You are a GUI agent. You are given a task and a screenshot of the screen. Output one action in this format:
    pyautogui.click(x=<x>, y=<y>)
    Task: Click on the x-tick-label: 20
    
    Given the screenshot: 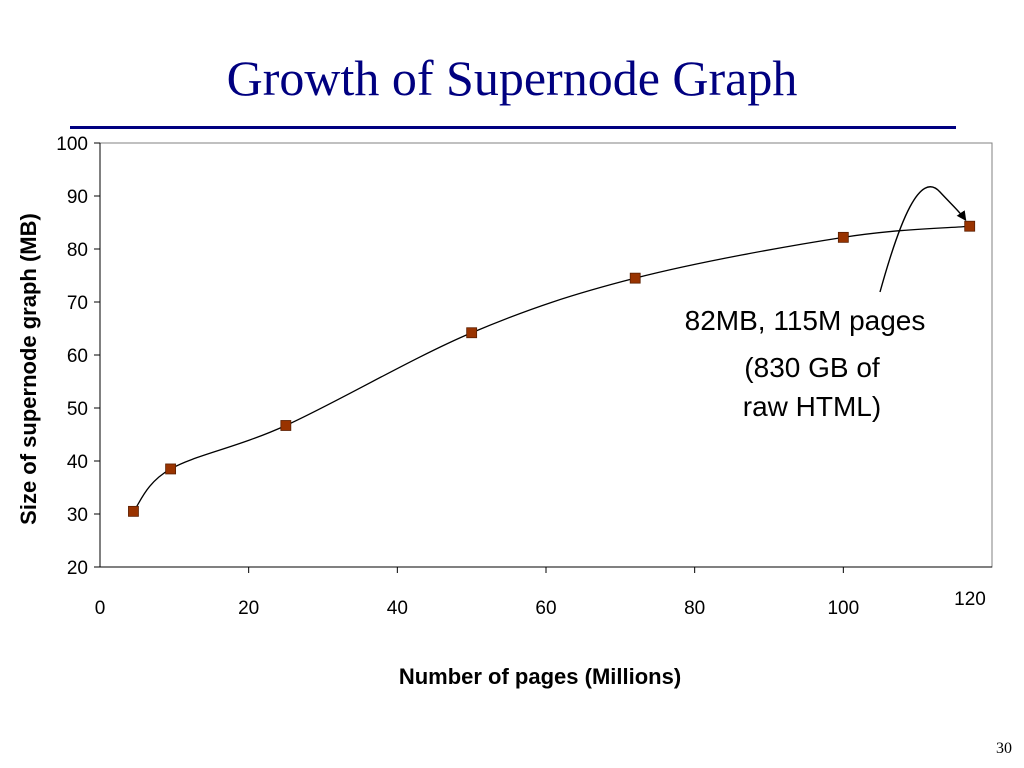 What is the action you would take?
    pyautogui.click(x=248, y=608)
    